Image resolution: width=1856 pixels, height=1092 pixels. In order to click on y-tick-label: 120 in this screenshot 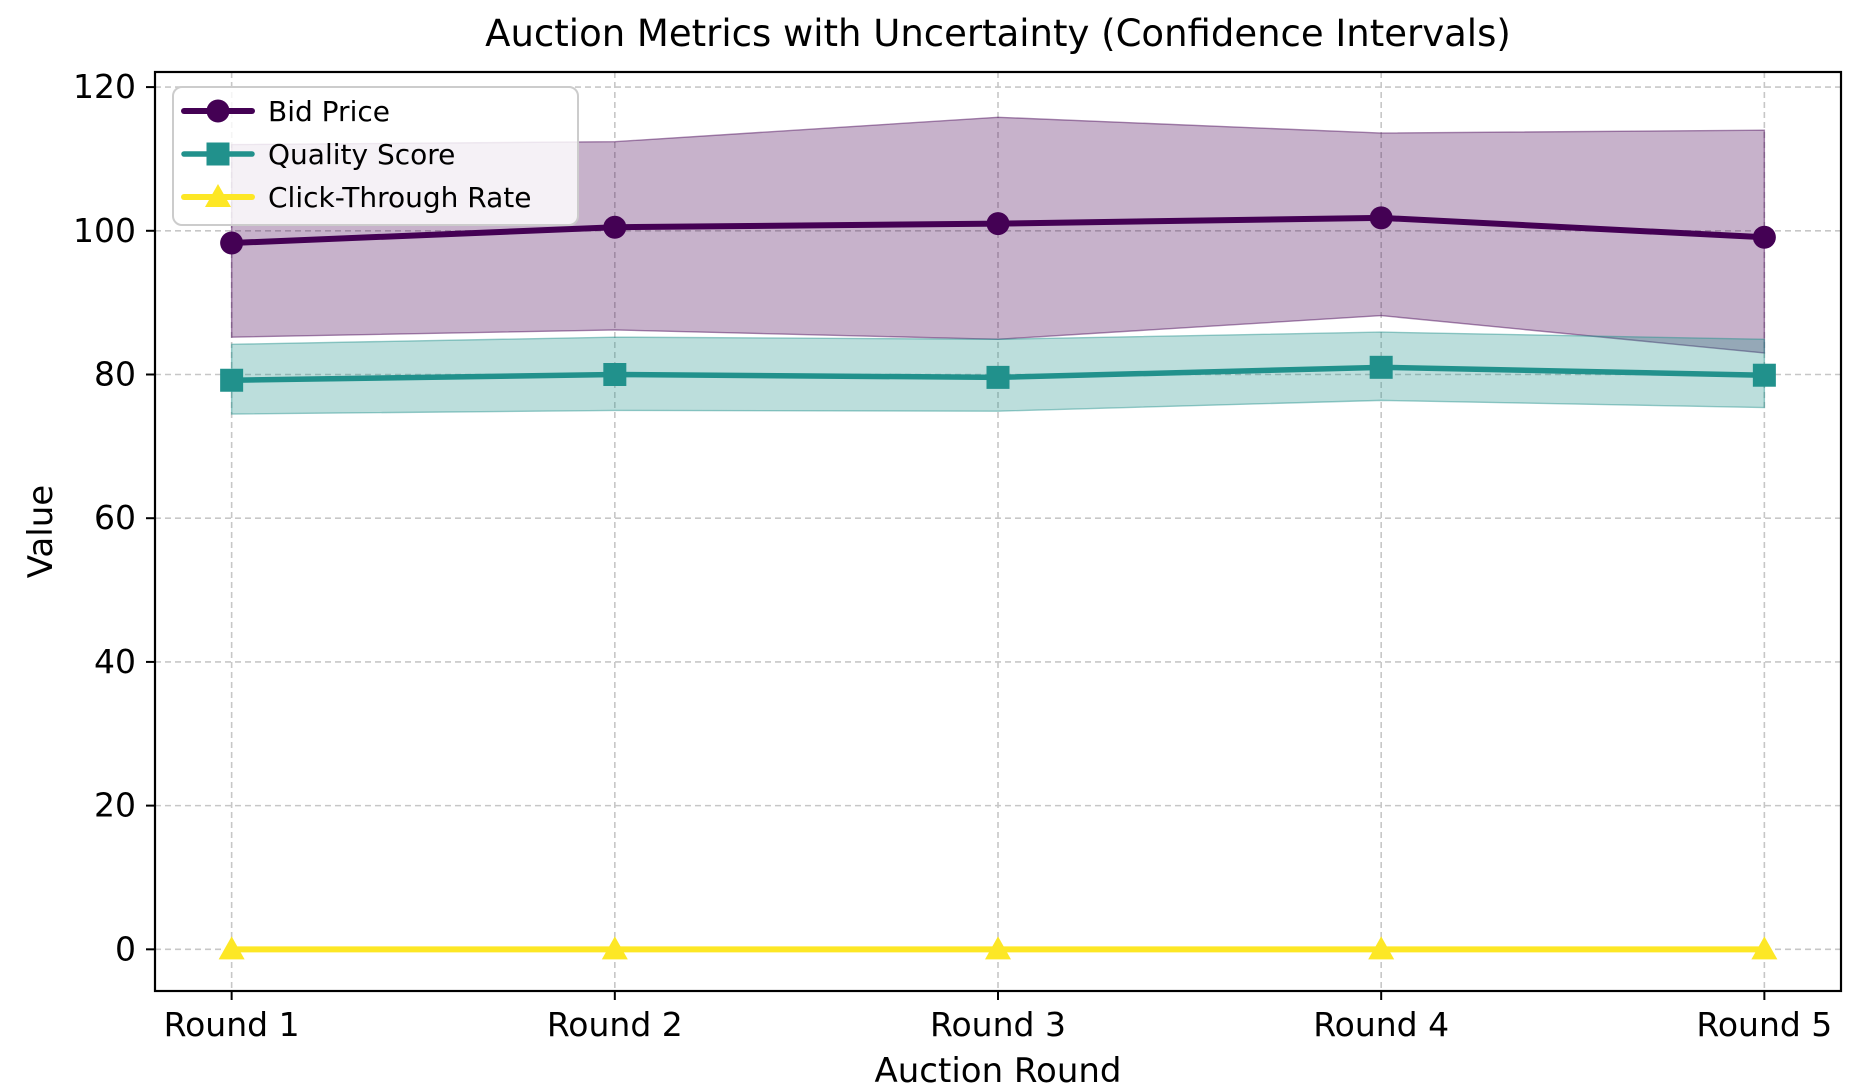, I will do `click(104, 86)`.